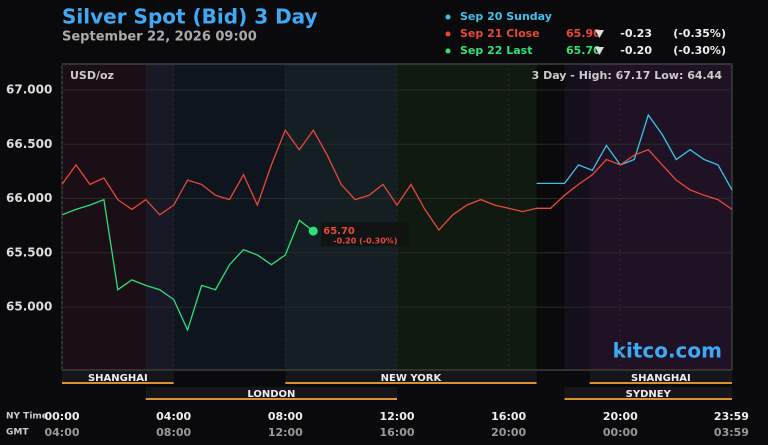 Image resolution: width=768 pixels, height=445 pixels. Describe the element at coordinates (667, 351) in the screenshot. I see `watermark: kitco.com` at that location.